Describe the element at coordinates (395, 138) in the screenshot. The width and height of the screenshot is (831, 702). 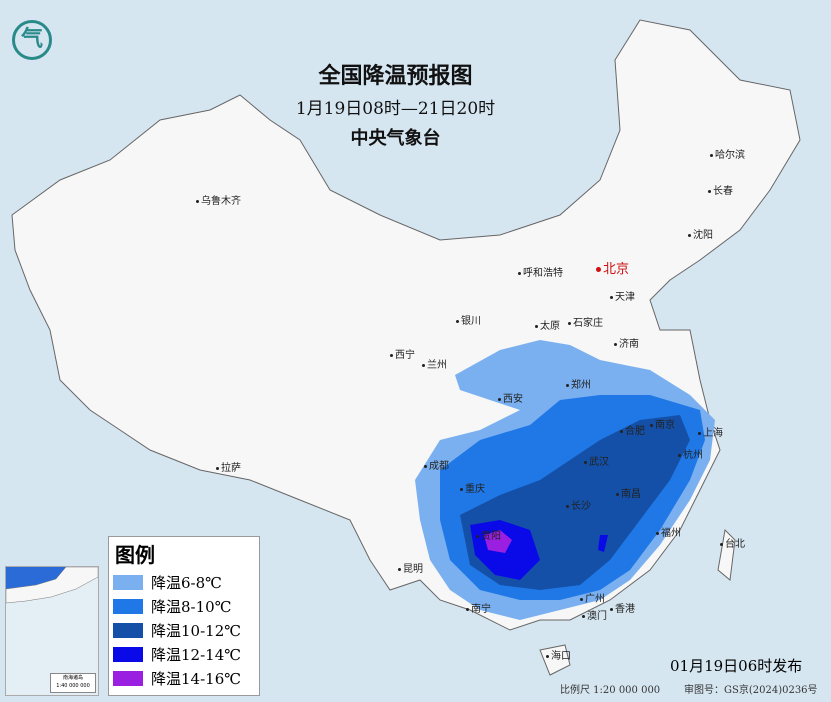
I see `issuer: 中央气象台` at that location.